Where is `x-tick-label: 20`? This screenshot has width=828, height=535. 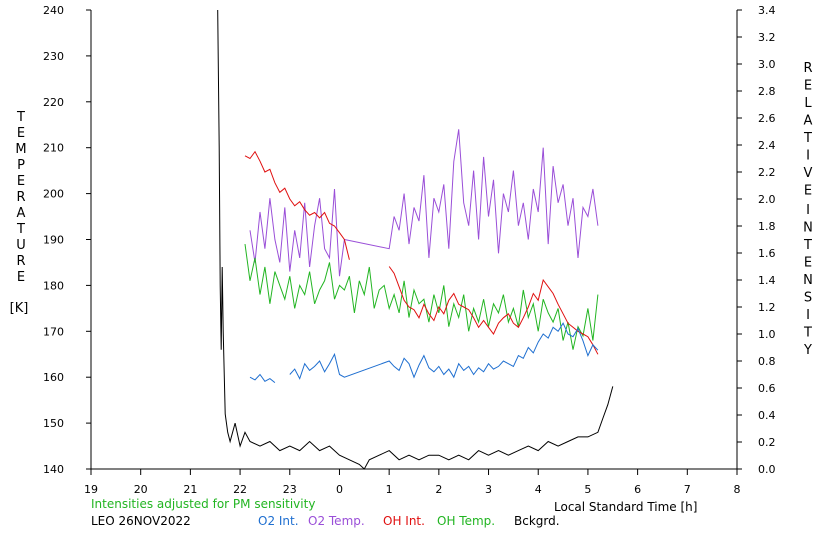 x-tick-label: 20 is located at coordinates (141, 489).